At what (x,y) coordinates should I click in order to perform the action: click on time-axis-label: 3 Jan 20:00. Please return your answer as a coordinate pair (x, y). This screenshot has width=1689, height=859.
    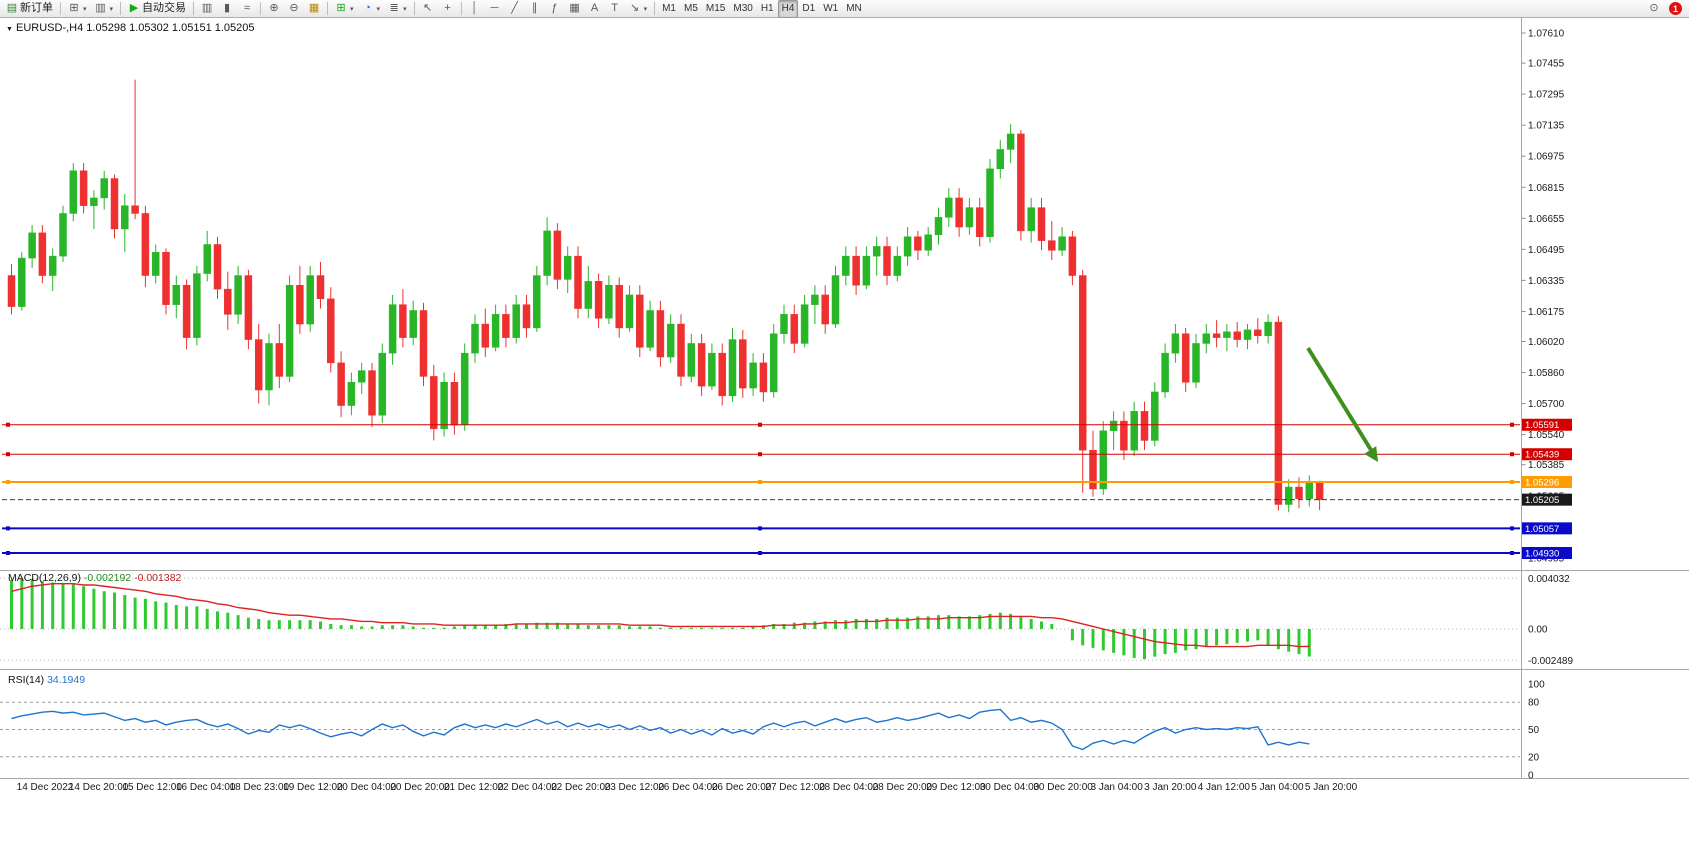
    Looking at the image, I should click on (1170, 787).